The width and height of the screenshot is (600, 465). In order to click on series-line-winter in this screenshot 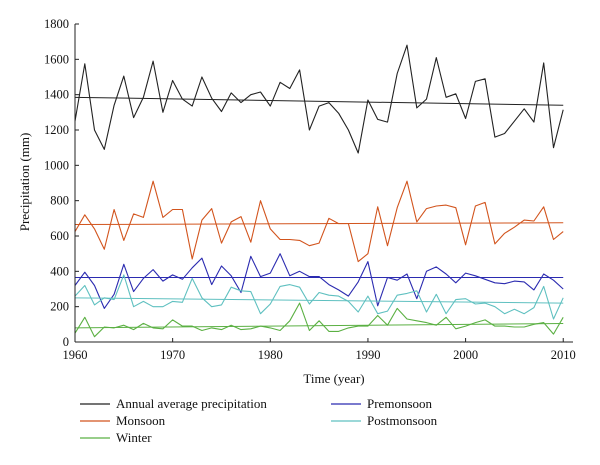, I will do `click(319, 320)`.